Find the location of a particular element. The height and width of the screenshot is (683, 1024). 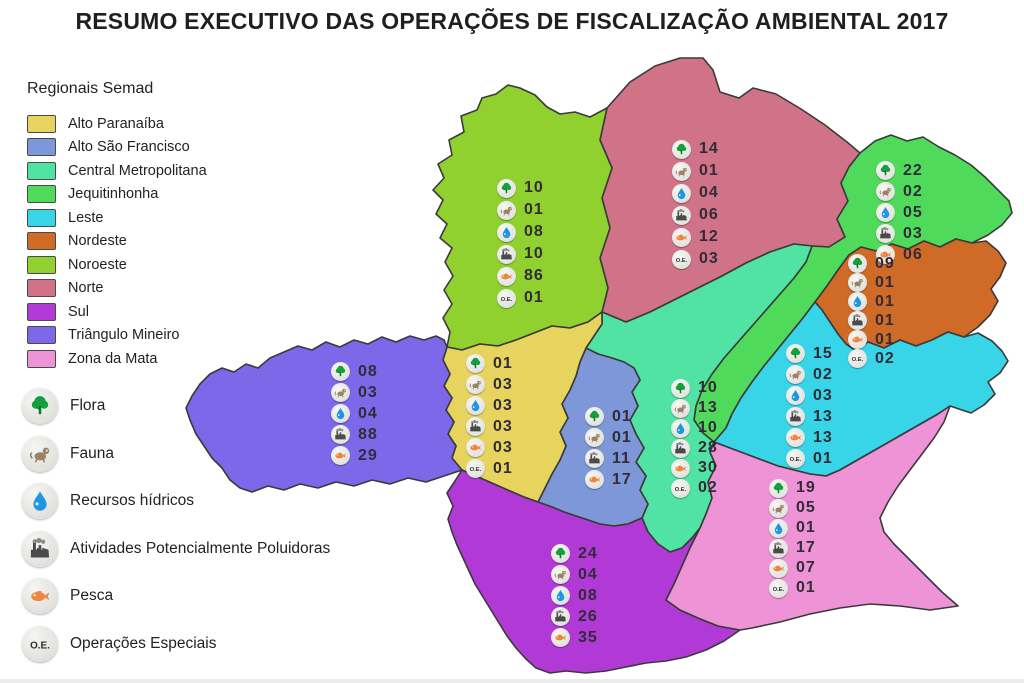

callout-value-pesca: 06 is located at coordinates (913, 254).